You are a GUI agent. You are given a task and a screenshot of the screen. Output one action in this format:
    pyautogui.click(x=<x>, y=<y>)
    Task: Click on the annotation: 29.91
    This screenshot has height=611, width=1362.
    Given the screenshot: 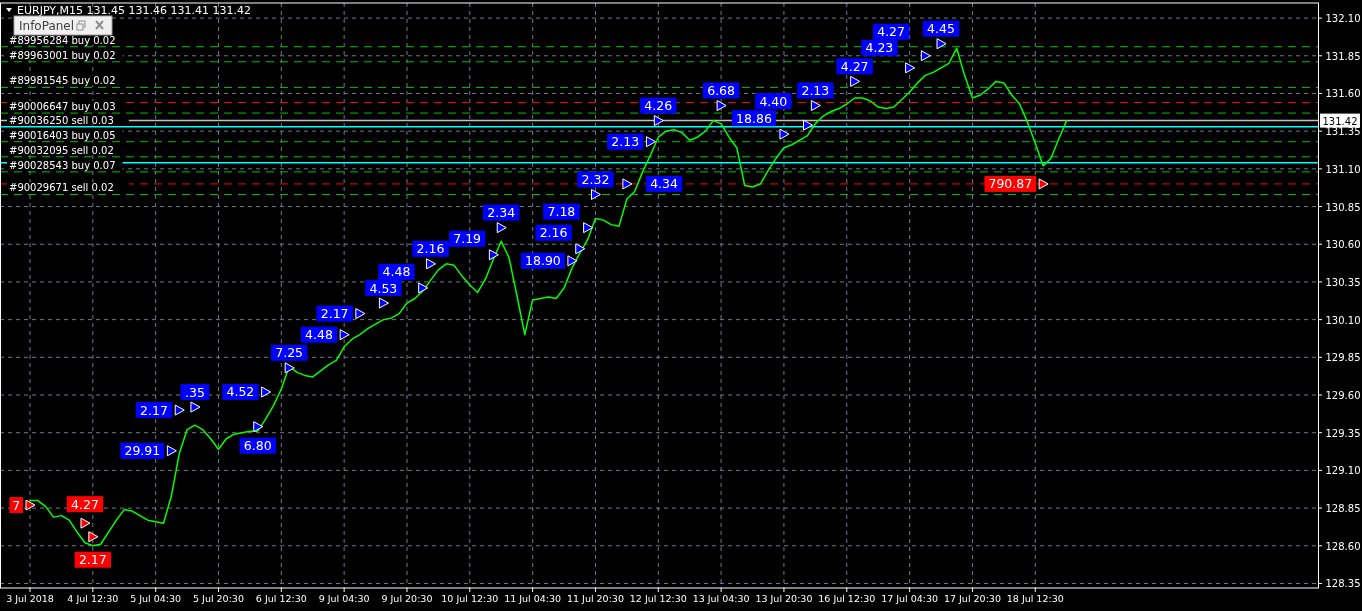 What is the action you would take?
    pyautogui.click(x=142, y=451)
    